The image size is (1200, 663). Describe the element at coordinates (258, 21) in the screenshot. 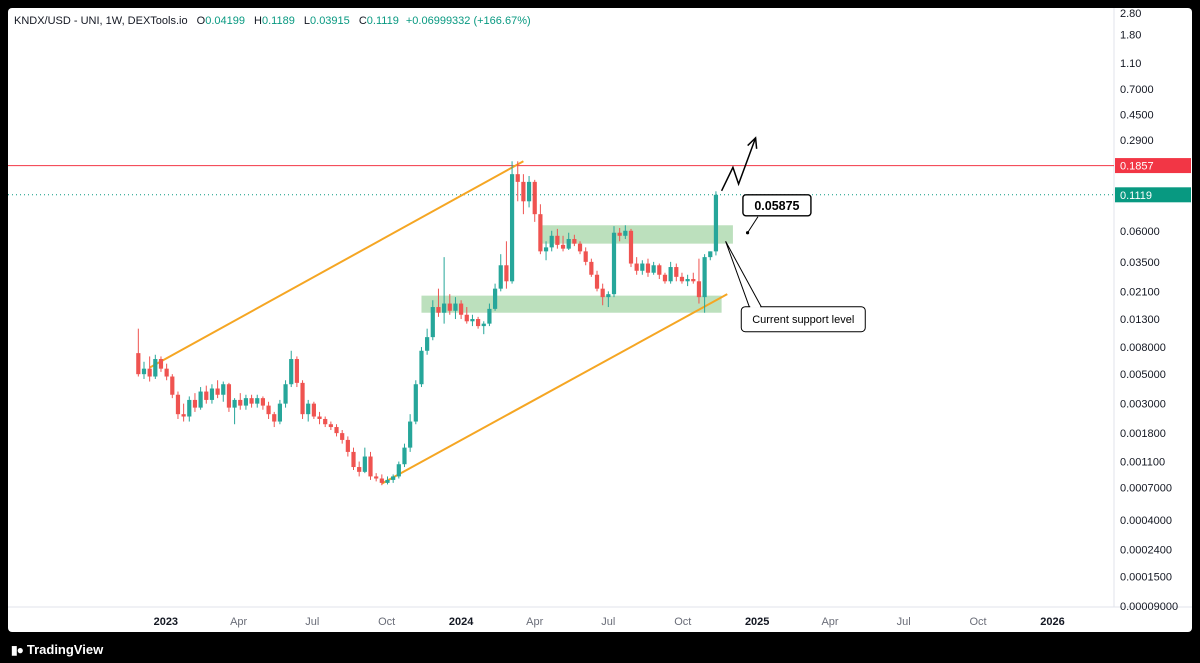

I see `high-label: H` at that location.